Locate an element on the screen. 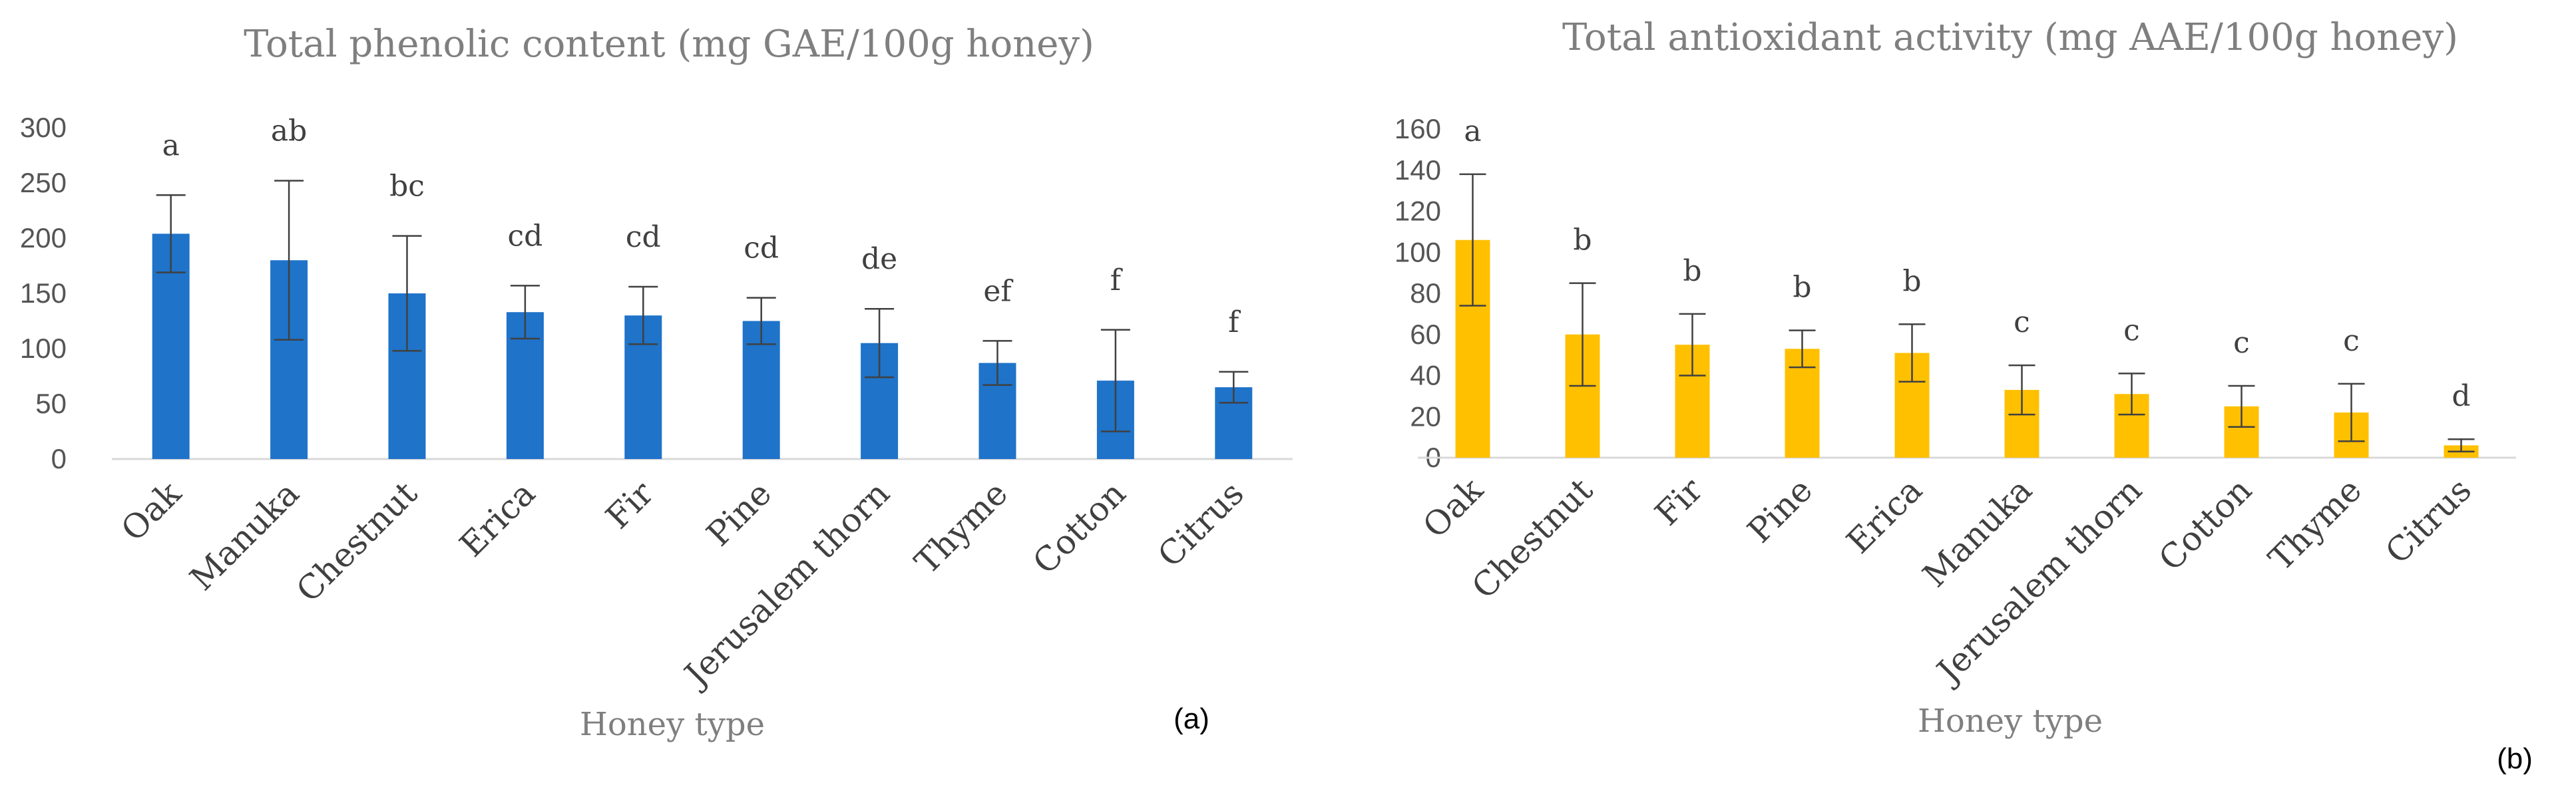 This screenshot has width=2576, height=787. y-tick-label: 200 is located at coordinates (43, 237).